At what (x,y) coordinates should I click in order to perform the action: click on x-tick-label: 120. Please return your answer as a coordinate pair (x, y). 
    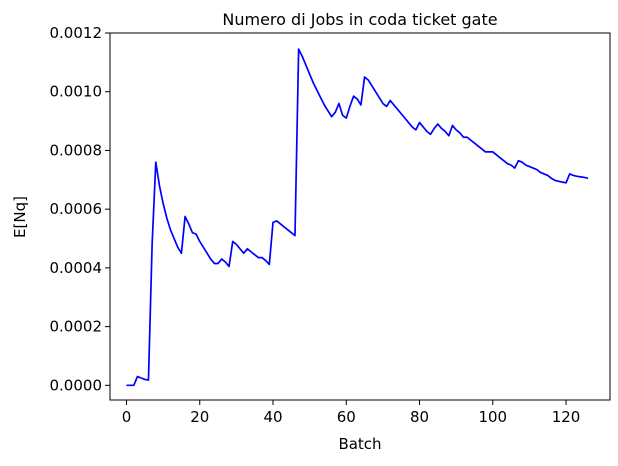
    Looking at the image, I should click on (566, 417).